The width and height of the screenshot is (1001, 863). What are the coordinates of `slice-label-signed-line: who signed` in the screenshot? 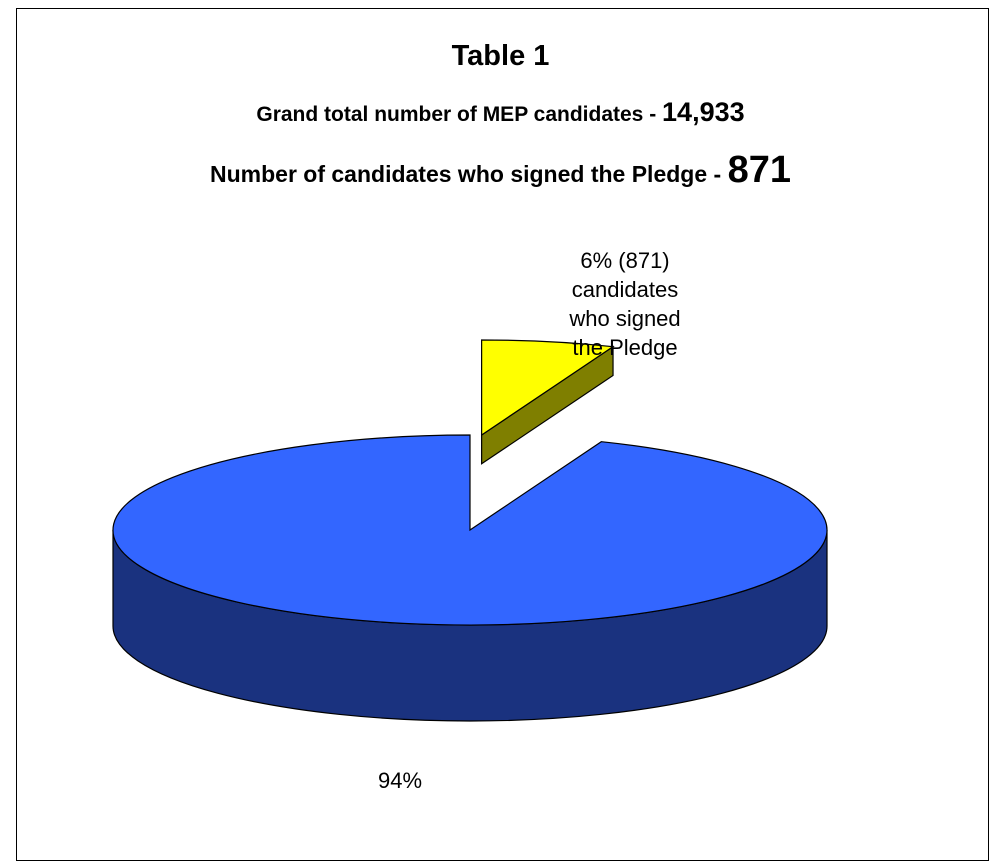 It's located at (625, 318).